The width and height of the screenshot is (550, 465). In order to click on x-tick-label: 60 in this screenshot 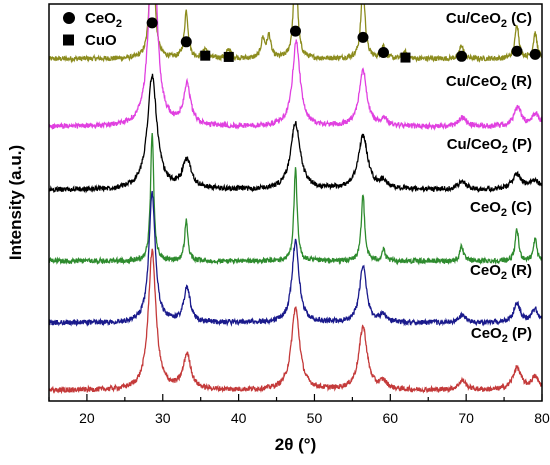, I will do `click(391, 418)`.